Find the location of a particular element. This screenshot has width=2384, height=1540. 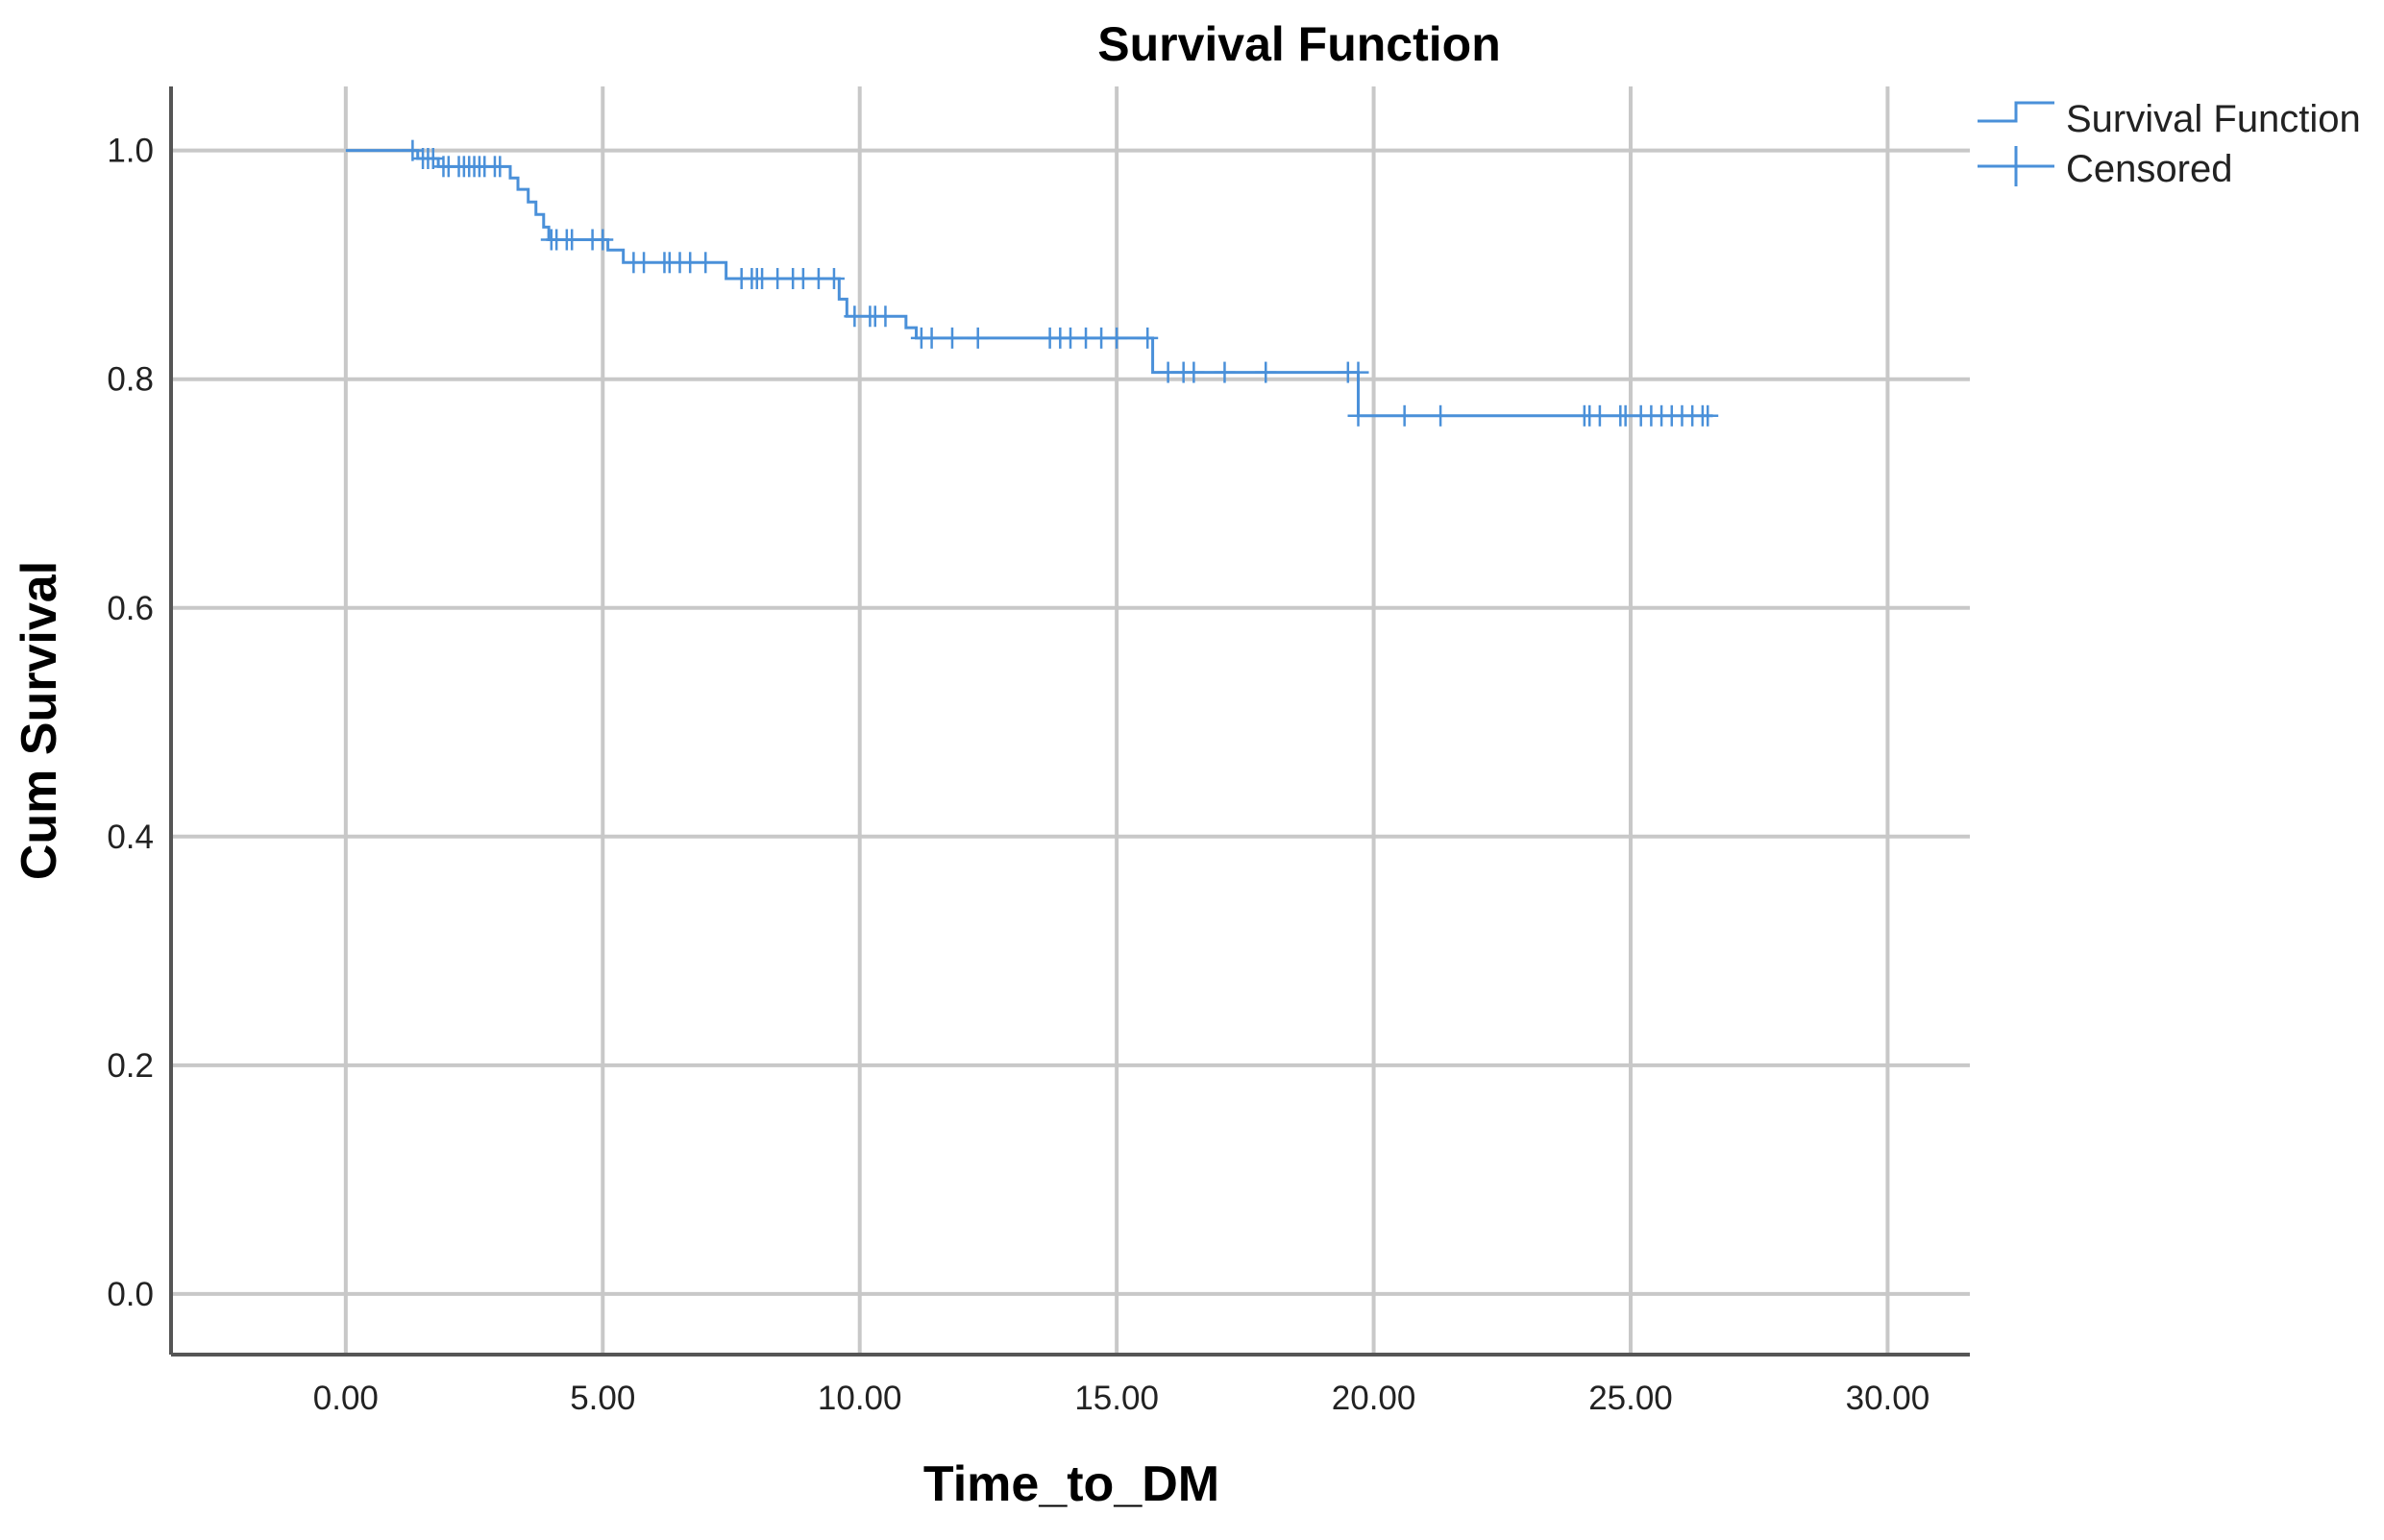

y-tick-labels: 0.0 0.2 0.4 0.6 0.8 1.0 is located at coordinates (130, 723).